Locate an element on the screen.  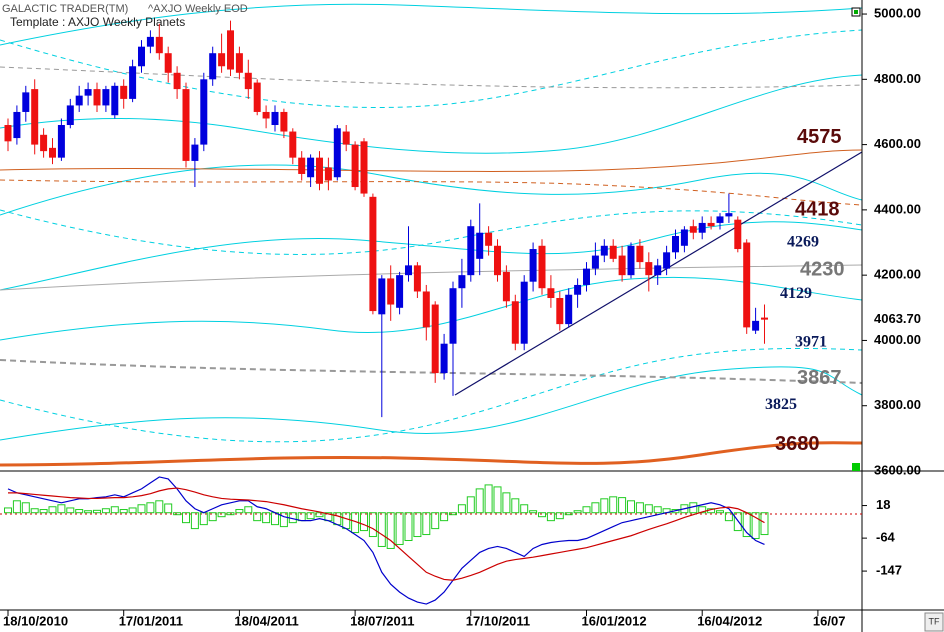
chart-title: GALACTIC TRADER(TM) is located at coordinates (65, 9).